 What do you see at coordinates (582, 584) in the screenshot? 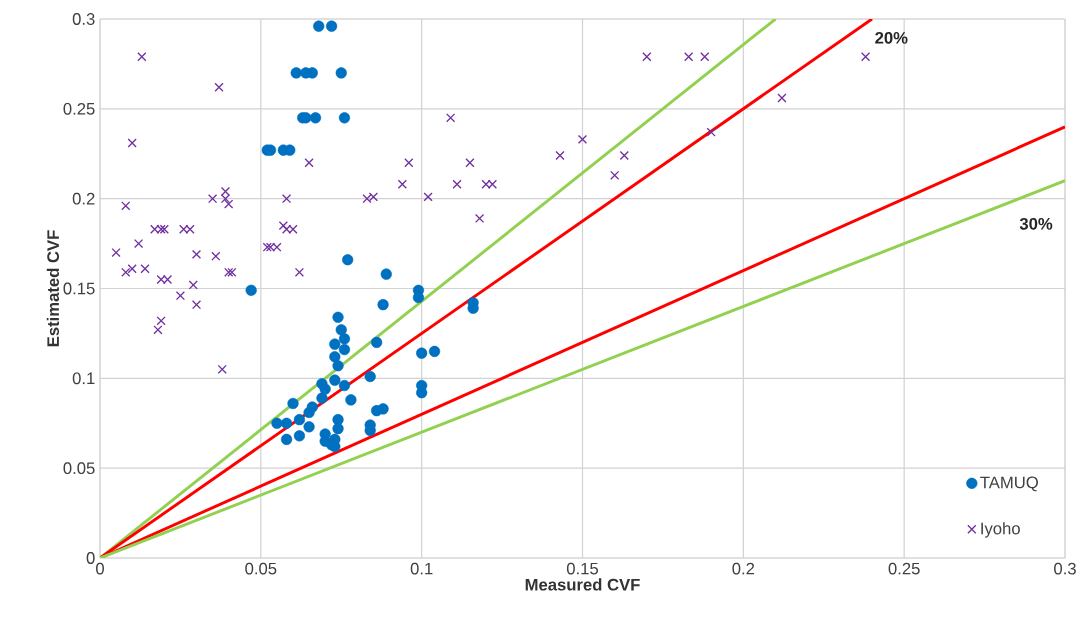
I see `x-axis-title: Measured CVF` at bounding box center [582, 584].